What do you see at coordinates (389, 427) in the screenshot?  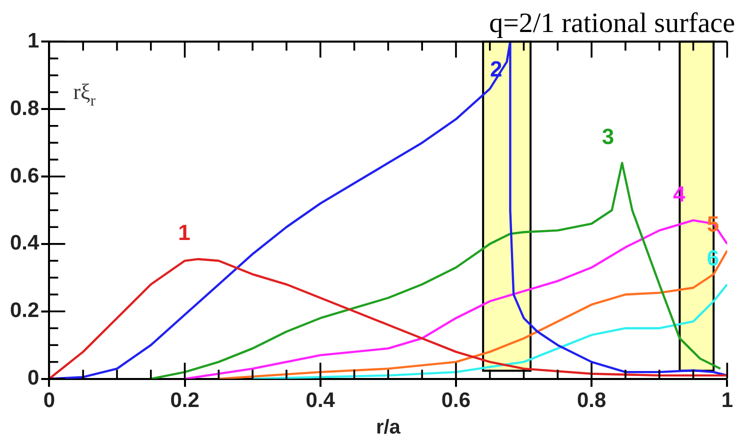 I see `x-axis-title: r/a` at bounding box center [389, 427].